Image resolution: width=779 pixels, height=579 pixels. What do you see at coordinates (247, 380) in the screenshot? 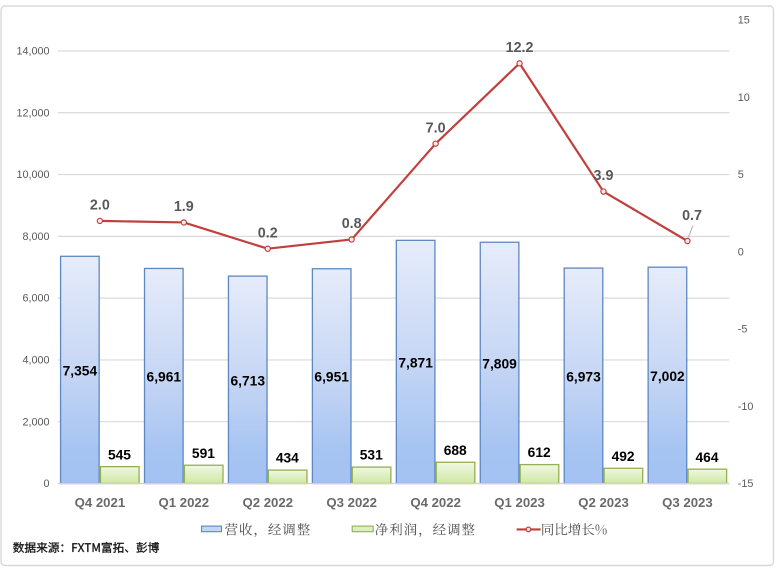
I see `svg-text: 6,713` at bounding box center [247, 380].